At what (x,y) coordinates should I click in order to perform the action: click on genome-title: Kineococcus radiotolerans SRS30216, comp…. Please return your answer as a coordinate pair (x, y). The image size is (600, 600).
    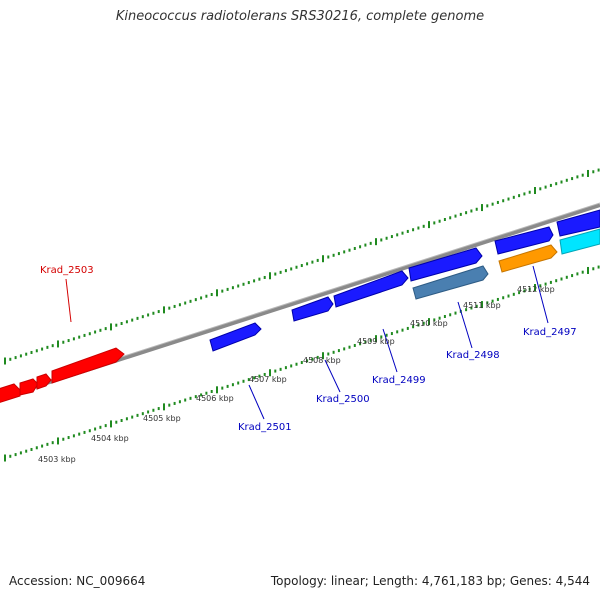
    Looking at the image, I should click on (300, 16).